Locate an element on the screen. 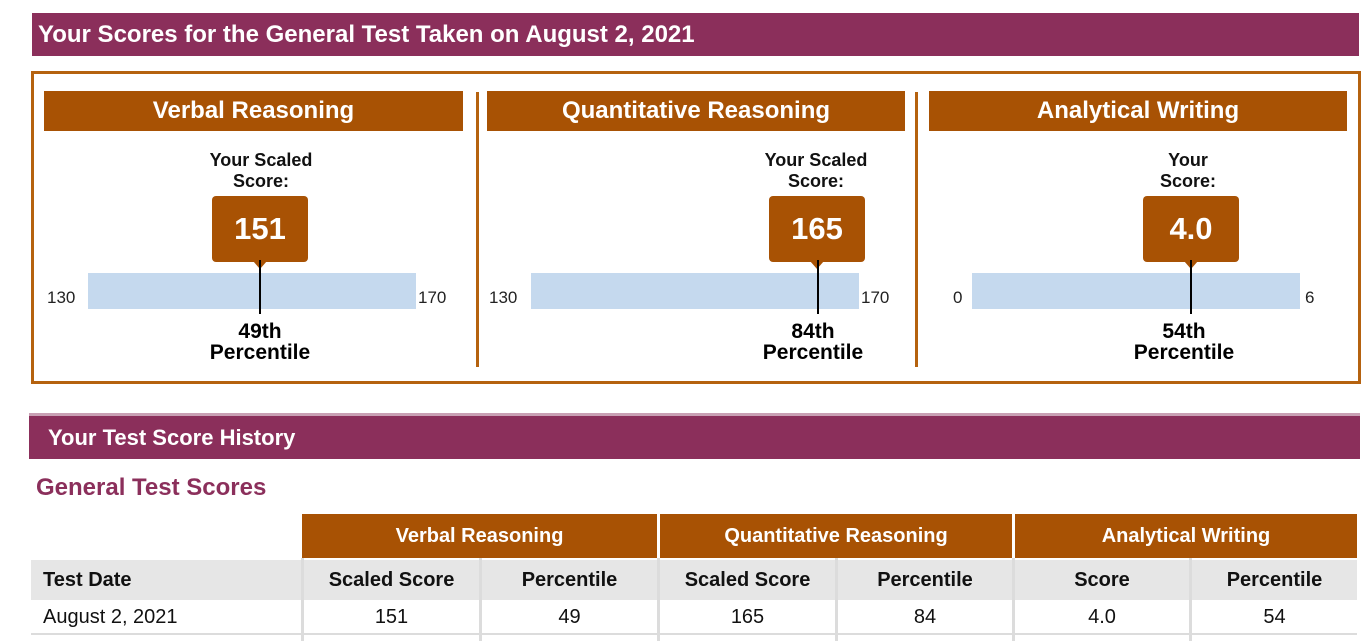  quant-percentile: 84th Percentile is located at coordinates (813, 342).